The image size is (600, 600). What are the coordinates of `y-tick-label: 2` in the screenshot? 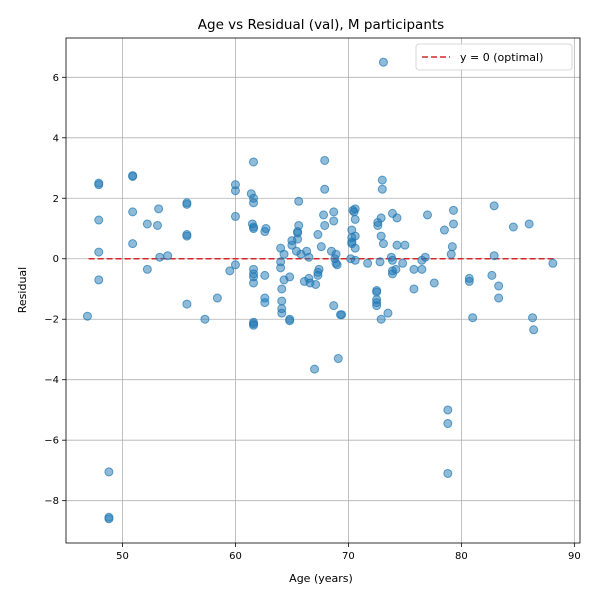 It's located at (56, 199).